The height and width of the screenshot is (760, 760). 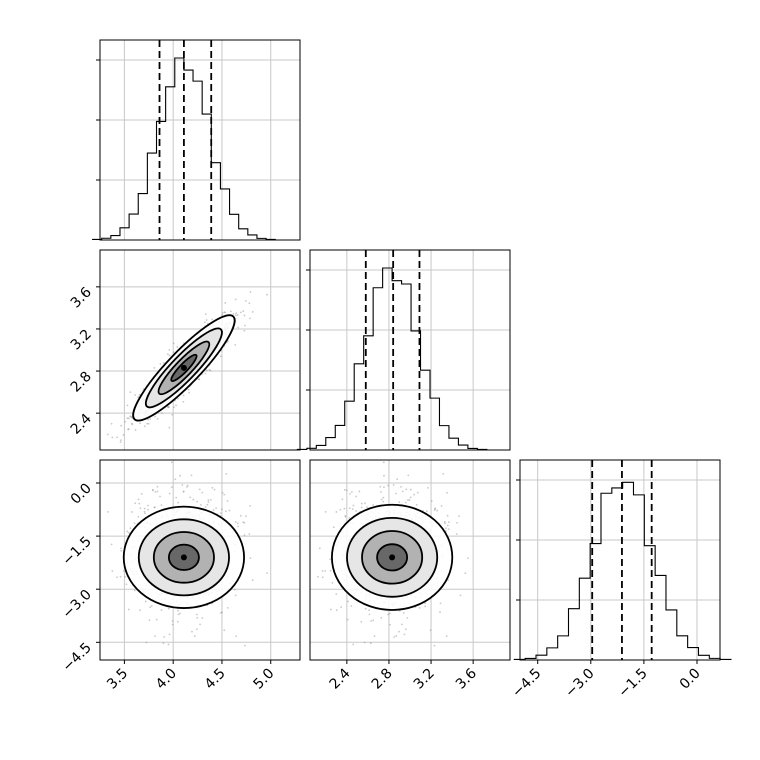 What do you see at coordinates (579, 683) in the screenshot?
I see `x-tick-label: −3.0` at bounding box center [579, 683].